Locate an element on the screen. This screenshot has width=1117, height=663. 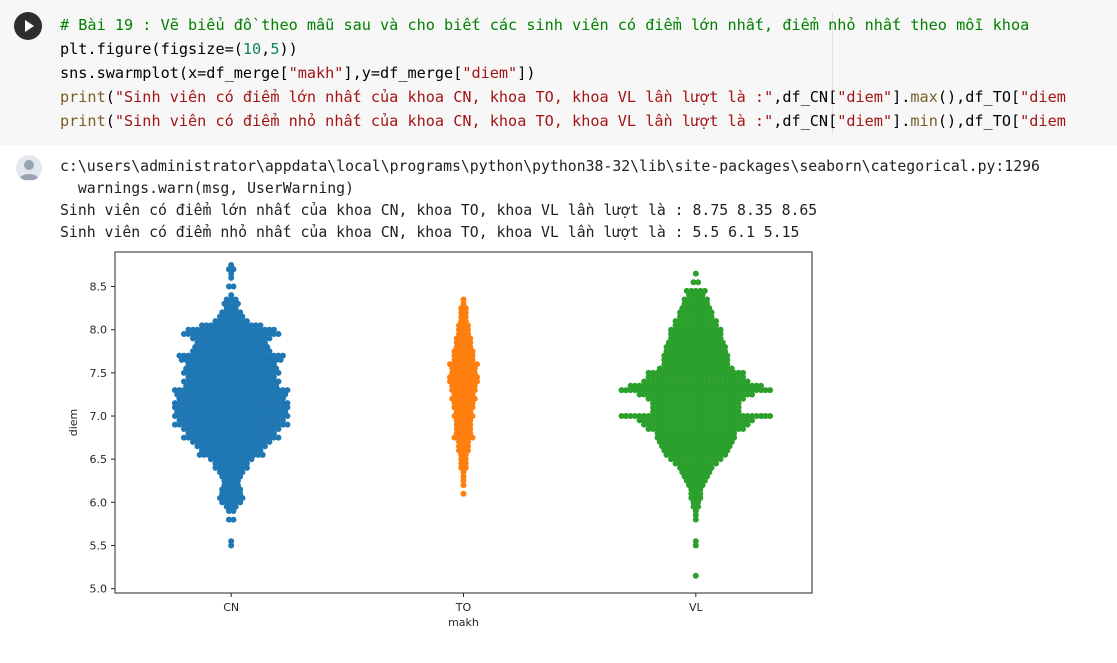
code-text: ]) is located at coordinates (526, 73).